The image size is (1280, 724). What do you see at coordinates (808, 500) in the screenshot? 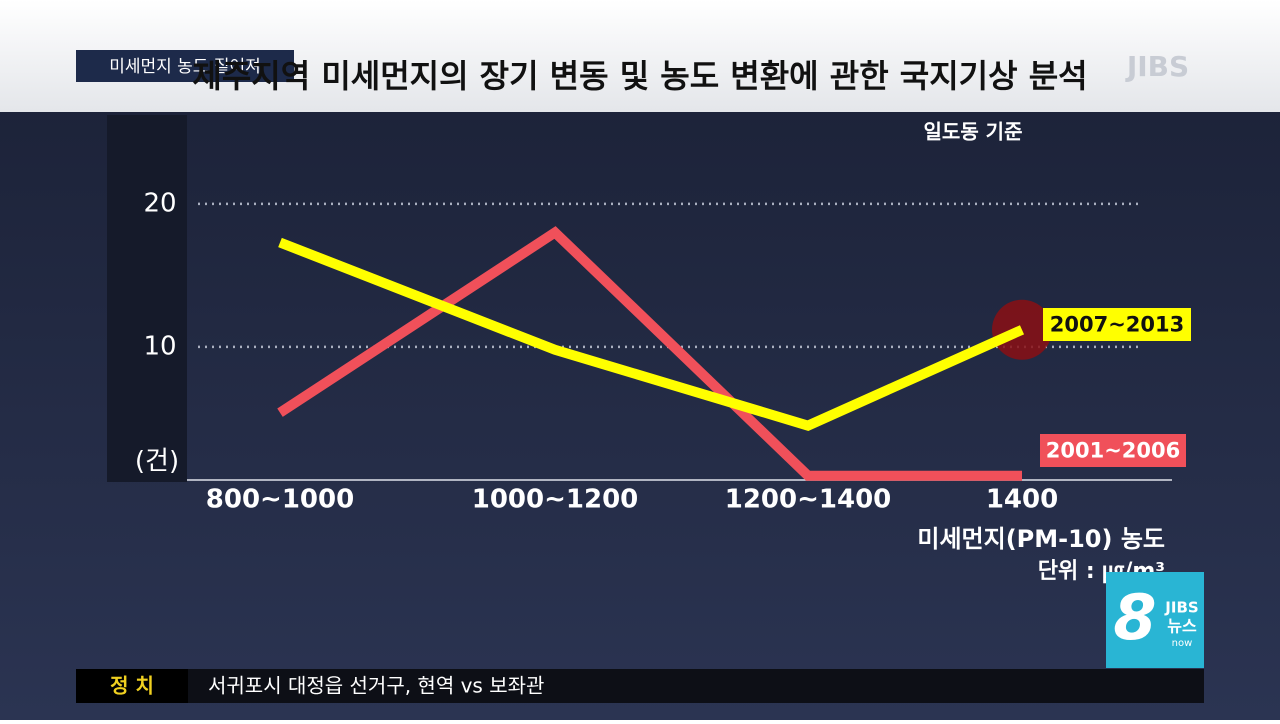
I see `x-tick-label: 1200~1400` at bounding box center [808, 500].